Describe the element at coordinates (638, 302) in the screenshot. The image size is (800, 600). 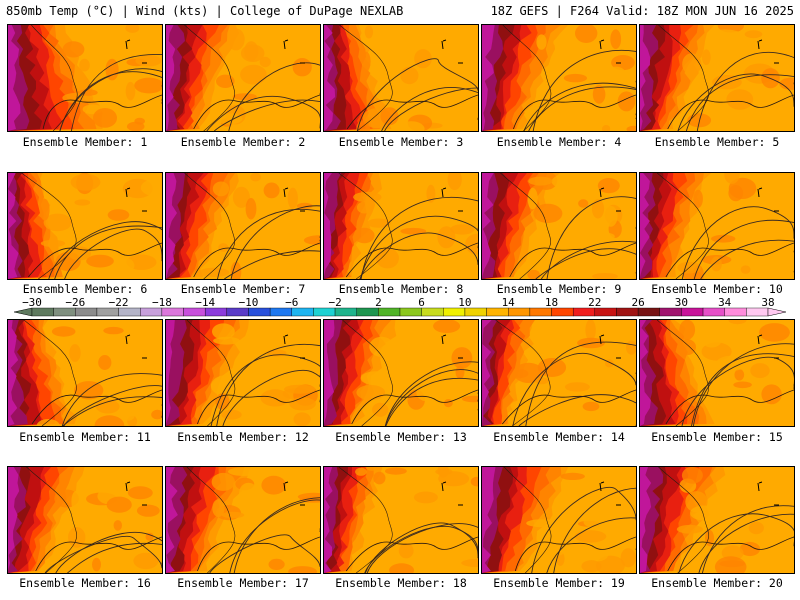
I see `legend-tick-label: 26` at that location.